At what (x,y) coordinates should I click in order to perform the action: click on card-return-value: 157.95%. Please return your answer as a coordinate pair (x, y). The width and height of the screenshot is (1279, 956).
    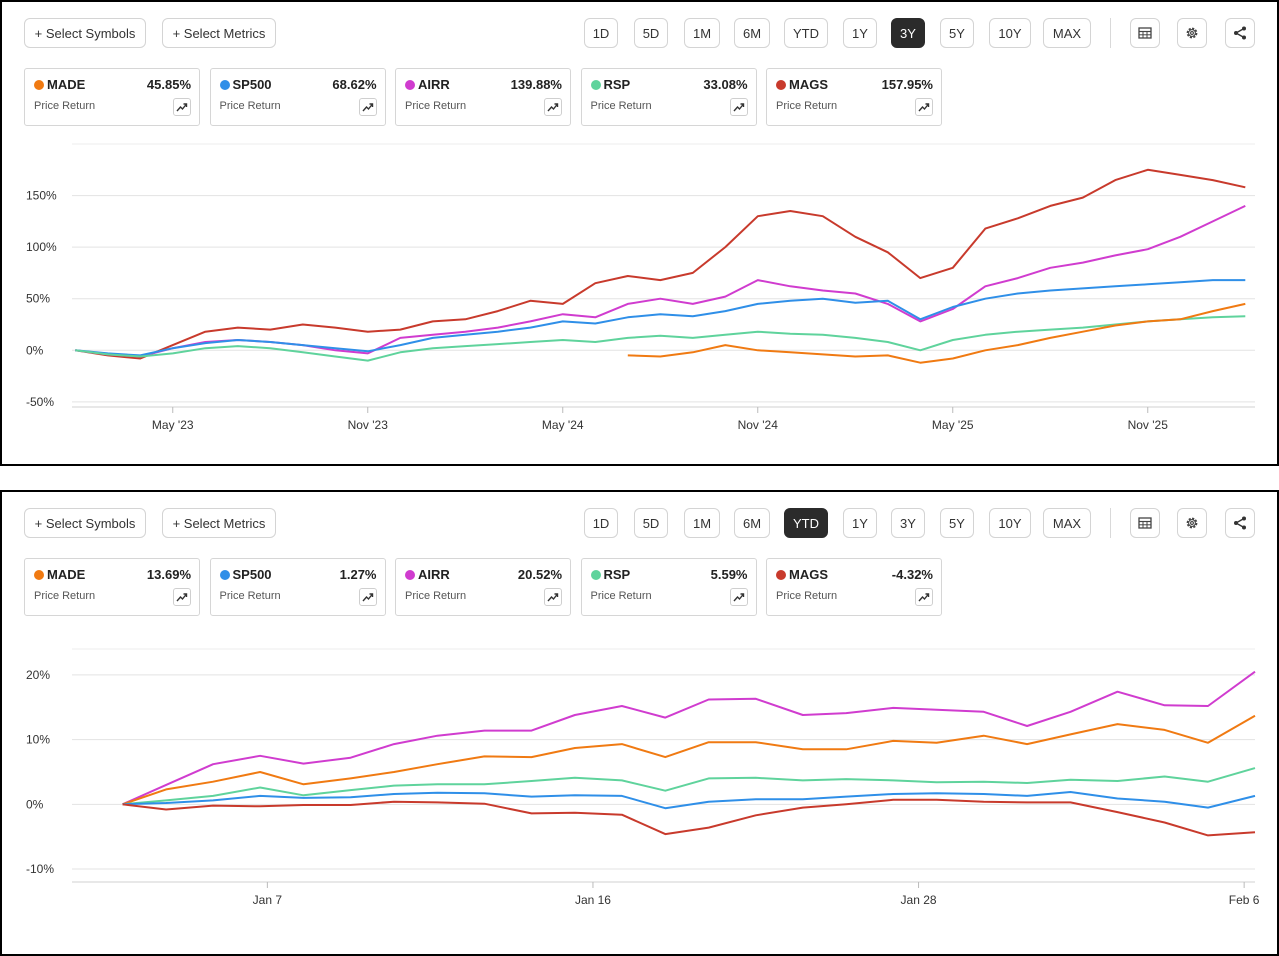
    Looking at the image, I should click on (907, 84).